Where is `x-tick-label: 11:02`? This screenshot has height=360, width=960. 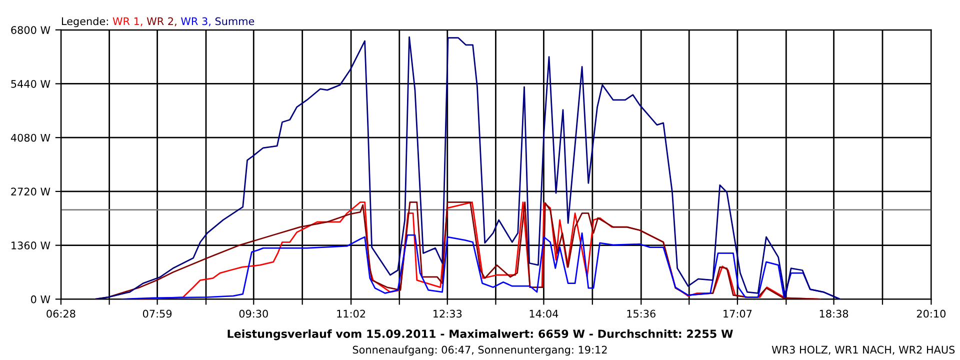
x-tick-label: 11:02 is located at coordinates (351, 314).